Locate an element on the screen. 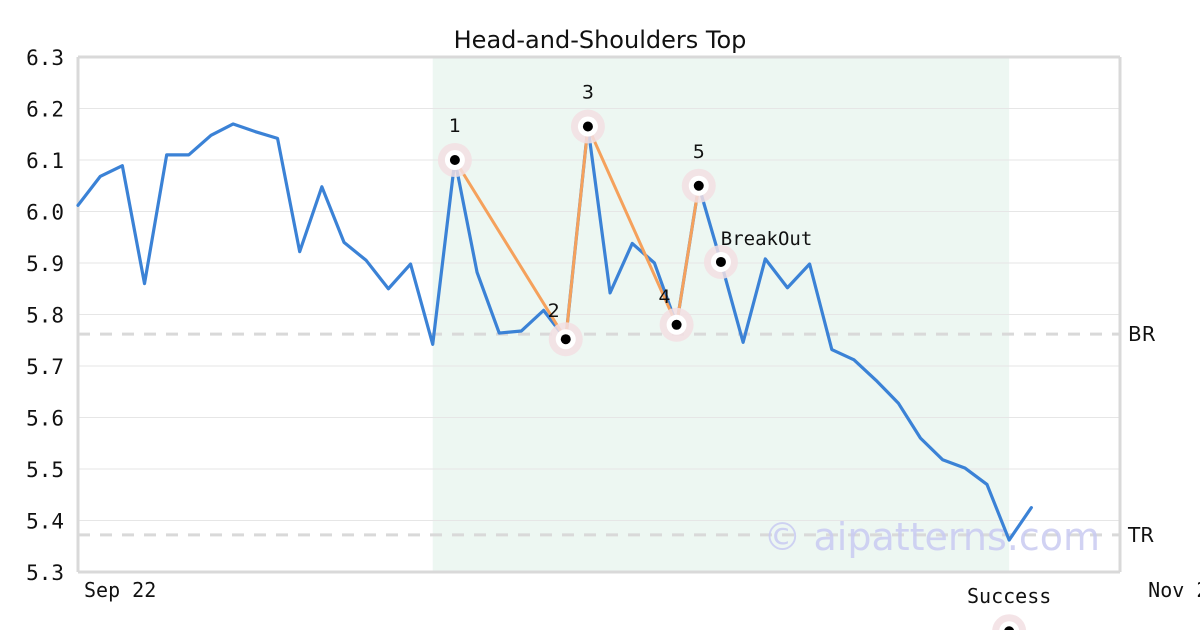  y-tick-label: 6.3 is located at coordinates (45, 58).